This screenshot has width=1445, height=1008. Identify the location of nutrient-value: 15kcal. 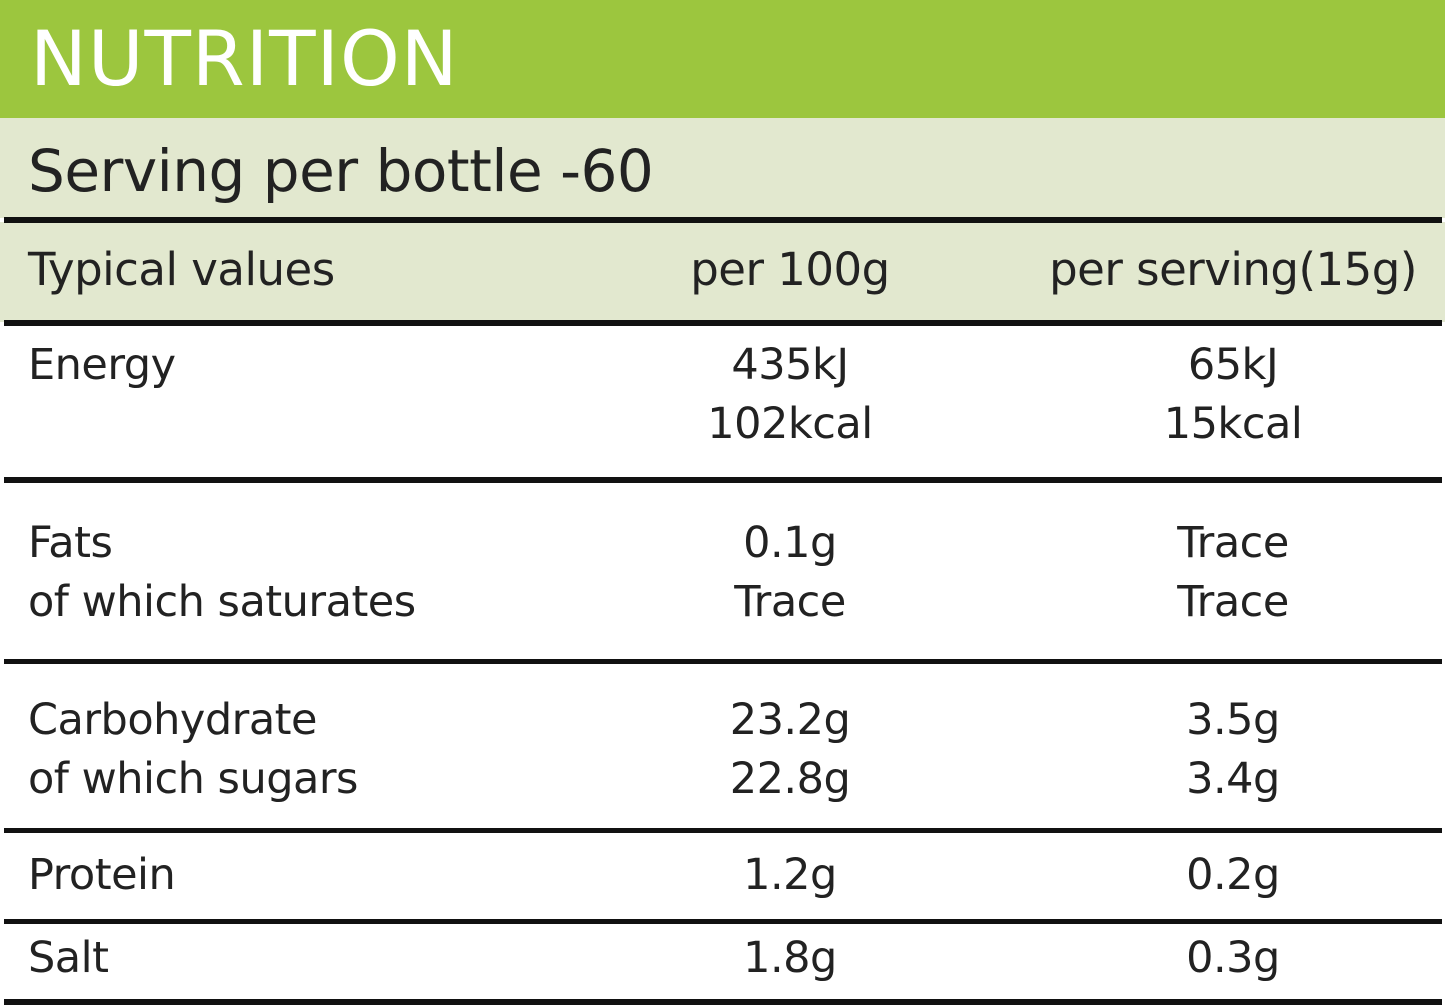
(1233, 424).